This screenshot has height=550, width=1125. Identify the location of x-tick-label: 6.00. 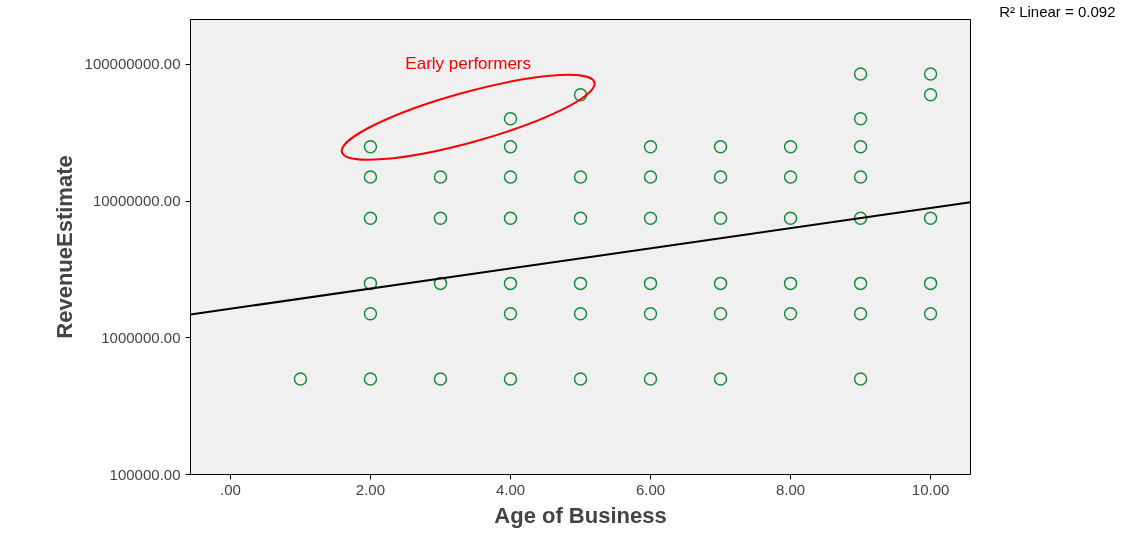
(650, 489).